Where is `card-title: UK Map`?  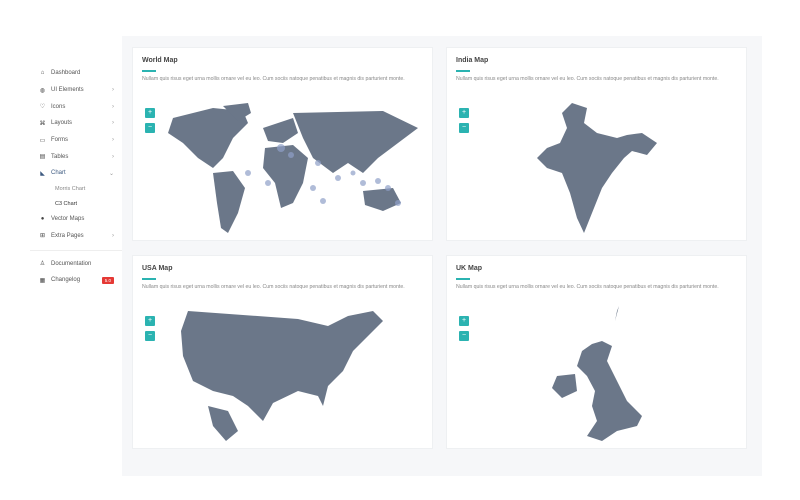
card-title: UK Map is located at coordinates (469, 268).